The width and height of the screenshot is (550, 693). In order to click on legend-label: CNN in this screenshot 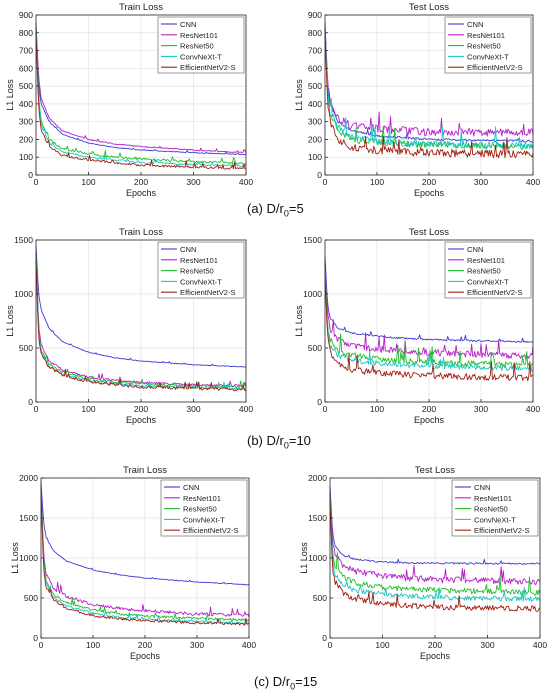, I will do `click(188, 249)`.